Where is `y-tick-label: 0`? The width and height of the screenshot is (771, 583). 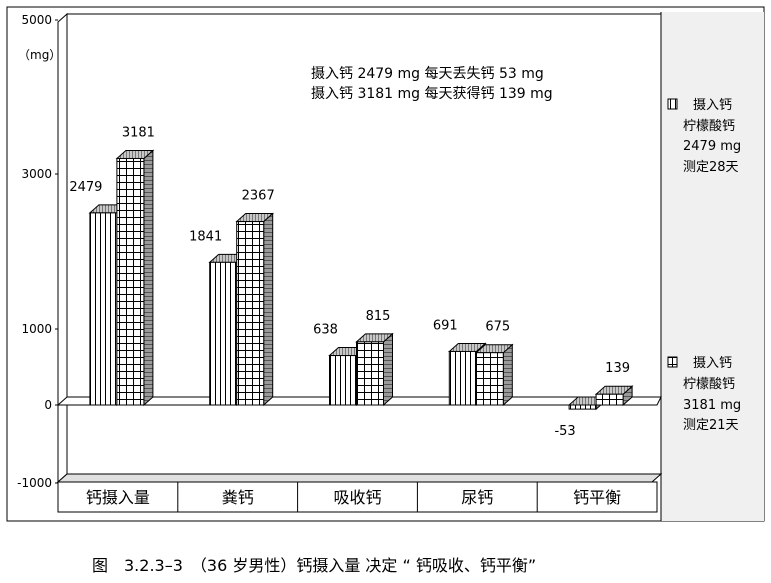 y-tick-label: 0 is located at coordinates (48, 405).